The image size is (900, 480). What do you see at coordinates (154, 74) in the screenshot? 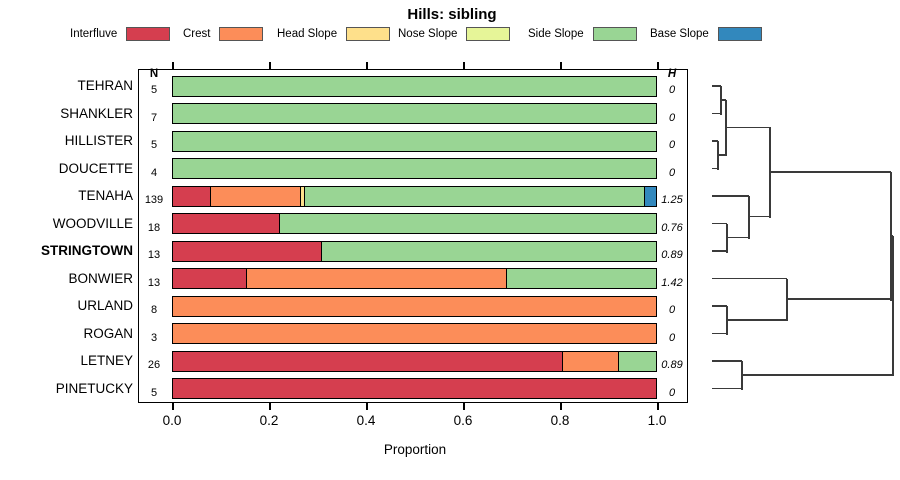
I see `n-column-header: N` at bounding box center [154, 74].